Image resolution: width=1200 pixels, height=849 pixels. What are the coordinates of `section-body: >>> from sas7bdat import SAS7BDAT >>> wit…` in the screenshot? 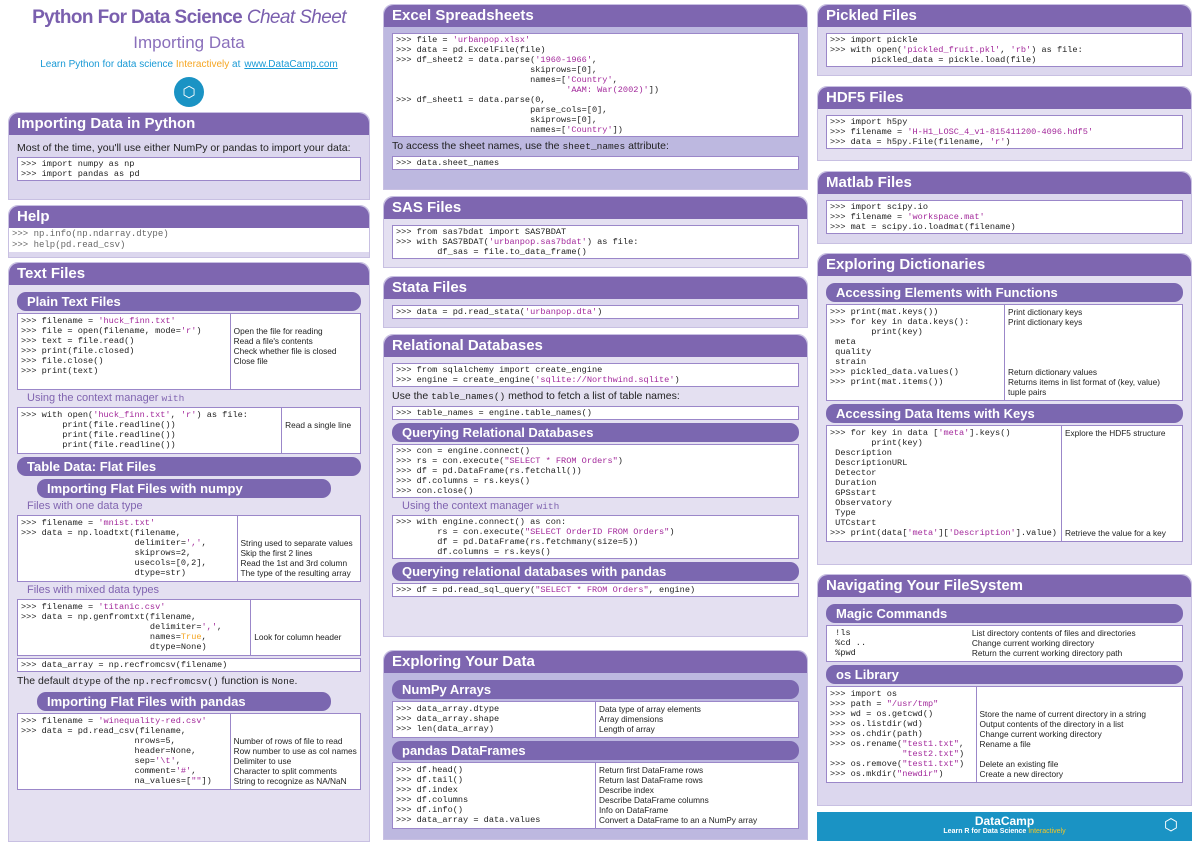 It's located at (595, 242).